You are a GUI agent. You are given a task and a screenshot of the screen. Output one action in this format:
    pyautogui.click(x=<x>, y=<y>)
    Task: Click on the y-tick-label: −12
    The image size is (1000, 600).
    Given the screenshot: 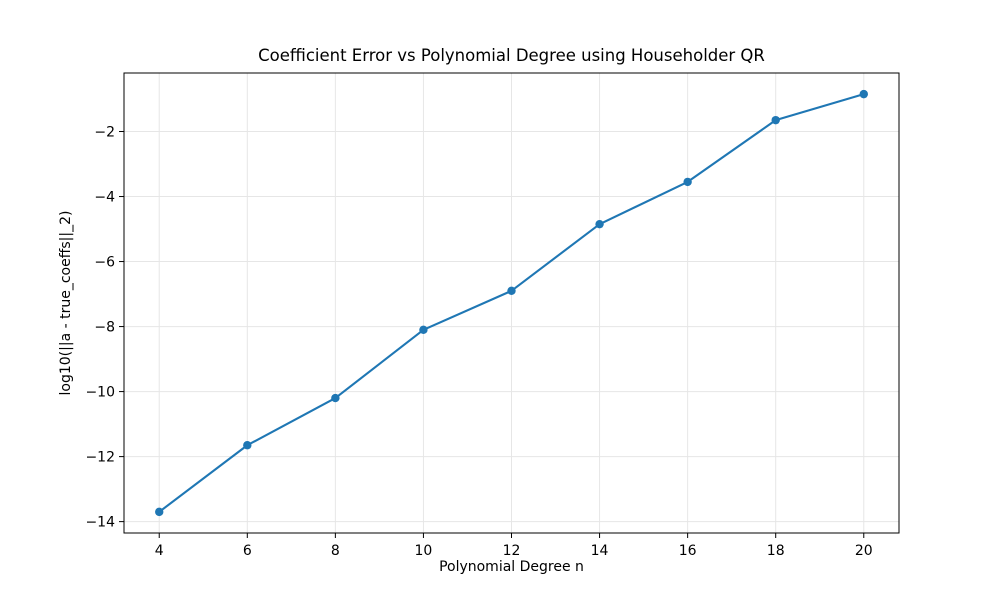 What is the action you would take?
    pyautogui.click(x=100, y=458)
    